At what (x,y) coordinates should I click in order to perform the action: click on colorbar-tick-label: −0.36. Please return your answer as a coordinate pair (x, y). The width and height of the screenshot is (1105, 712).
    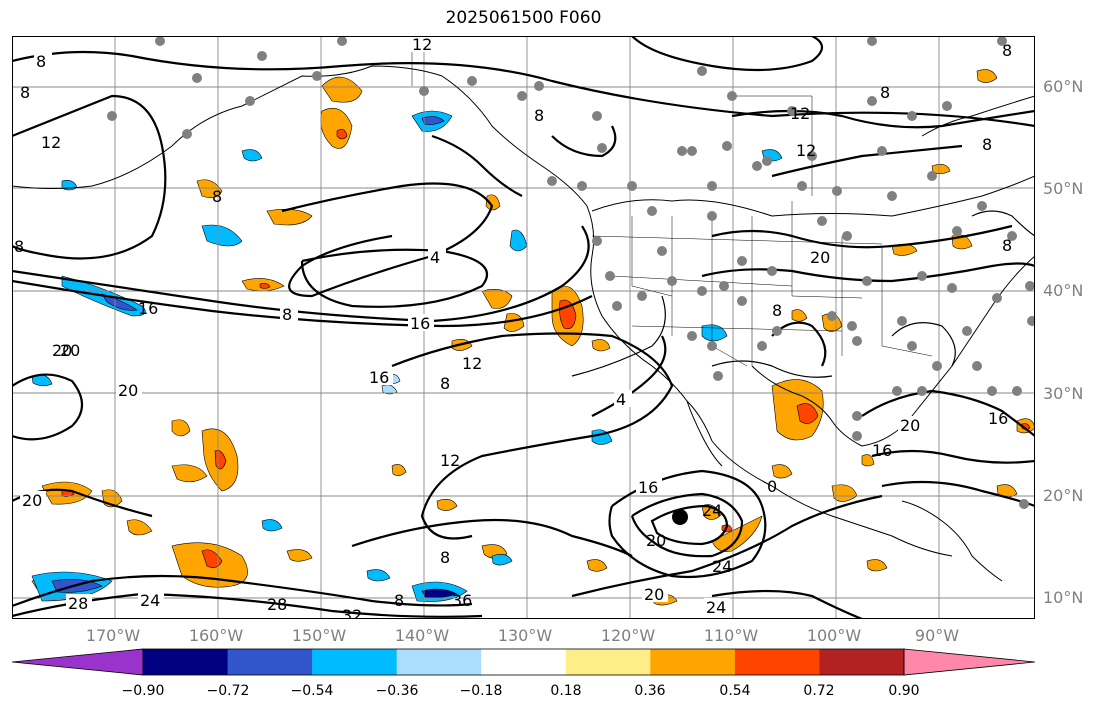
    Looking at the image, I should click on (397, 691).